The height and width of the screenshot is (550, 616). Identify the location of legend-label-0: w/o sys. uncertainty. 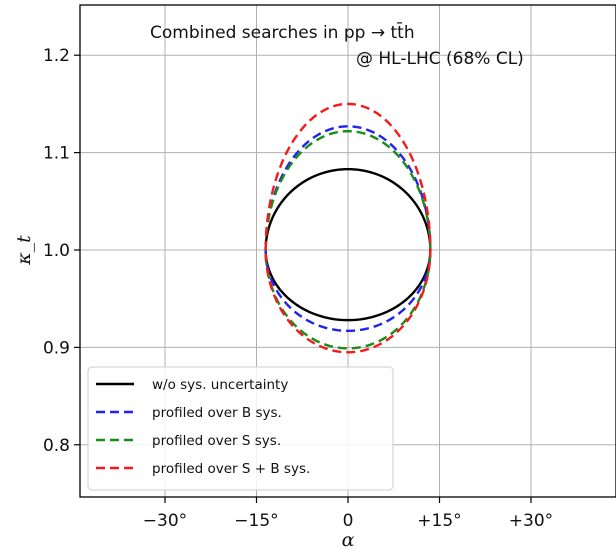
(220, 385).